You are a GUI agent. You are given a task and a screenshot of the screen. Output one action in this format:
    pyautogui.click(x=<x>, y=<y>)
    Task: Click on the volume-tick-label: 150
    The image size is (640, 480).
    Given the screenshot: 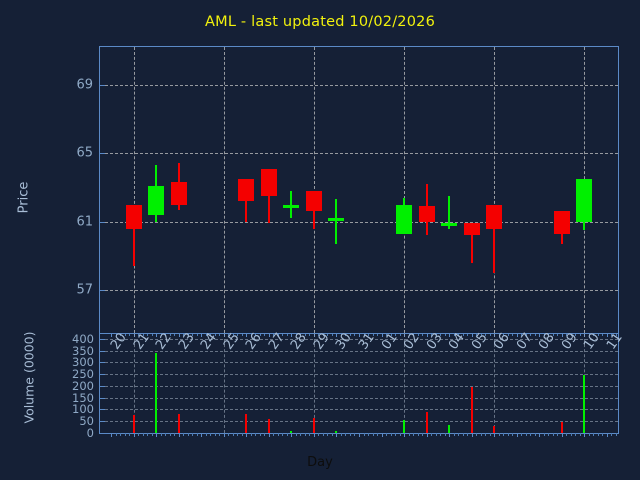 What is the action you would take?
    pyautogui.click(x=83, y=397)
    